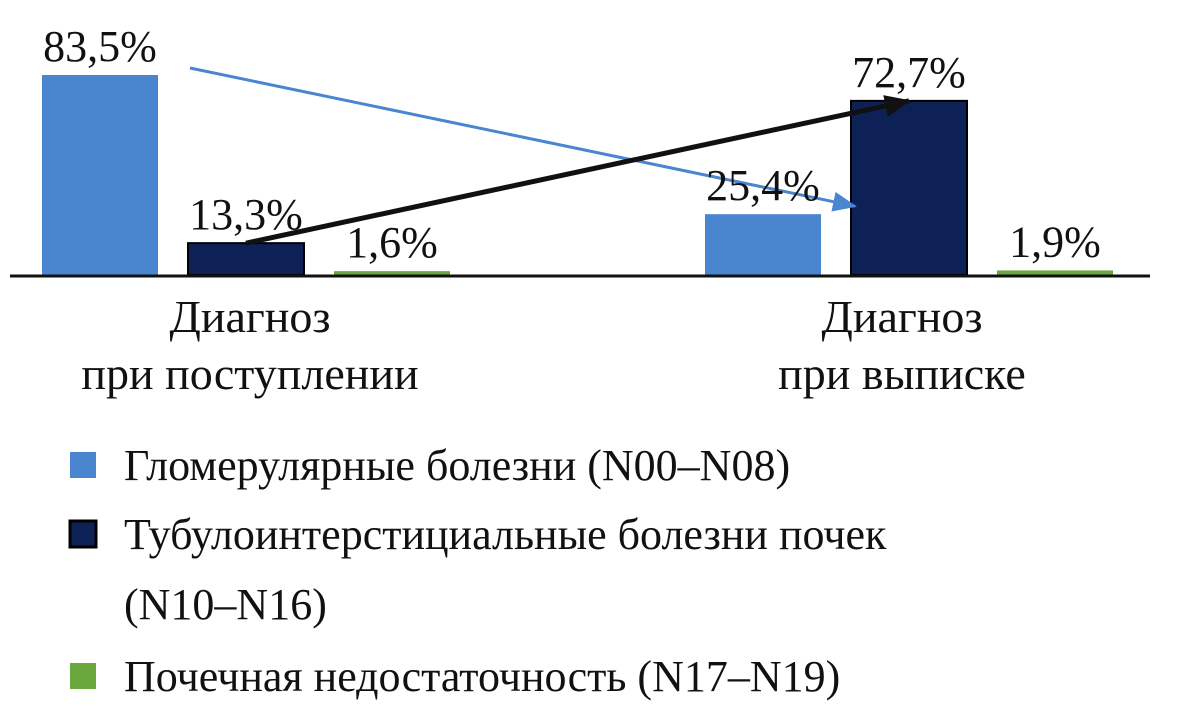  Describe the element at coordinates (909, 72) in the screenshot. I see `data-label-s1-c1: 72,7%` at that location.